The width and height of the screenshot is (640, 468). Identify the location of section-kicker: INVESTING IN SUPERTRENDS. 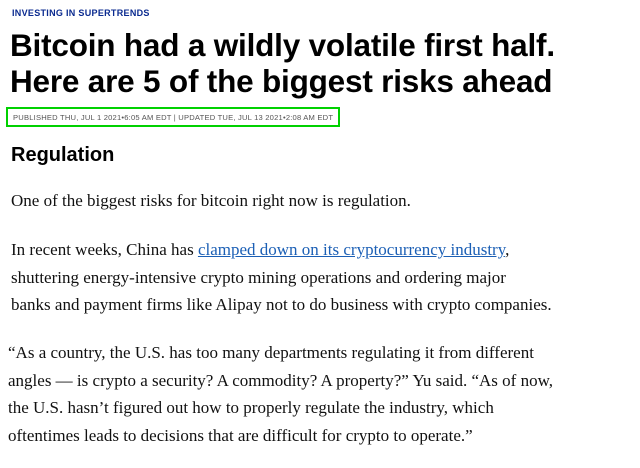
(81, 13).